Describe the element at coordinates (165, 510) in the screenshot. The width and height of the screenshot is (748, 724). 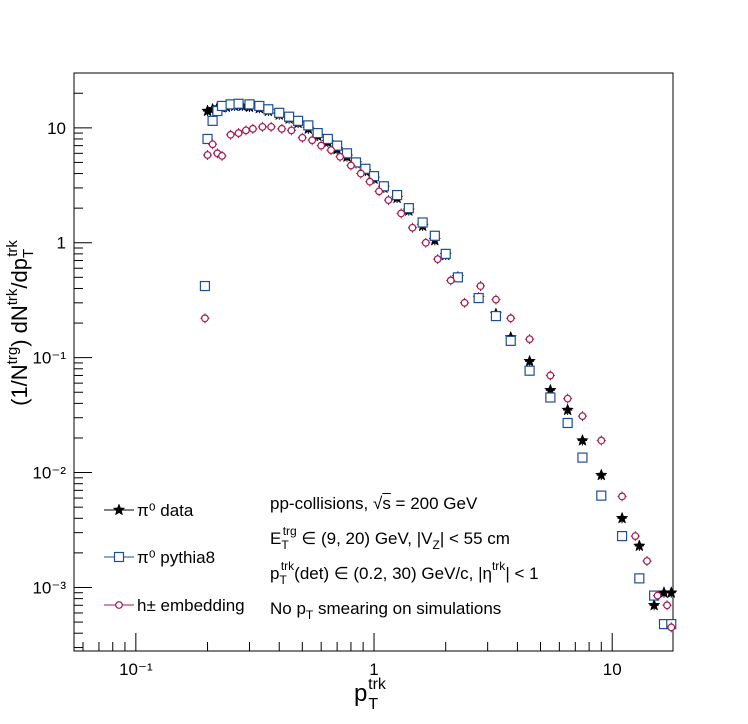
I see `legend-label: π⁰ data` at that location.